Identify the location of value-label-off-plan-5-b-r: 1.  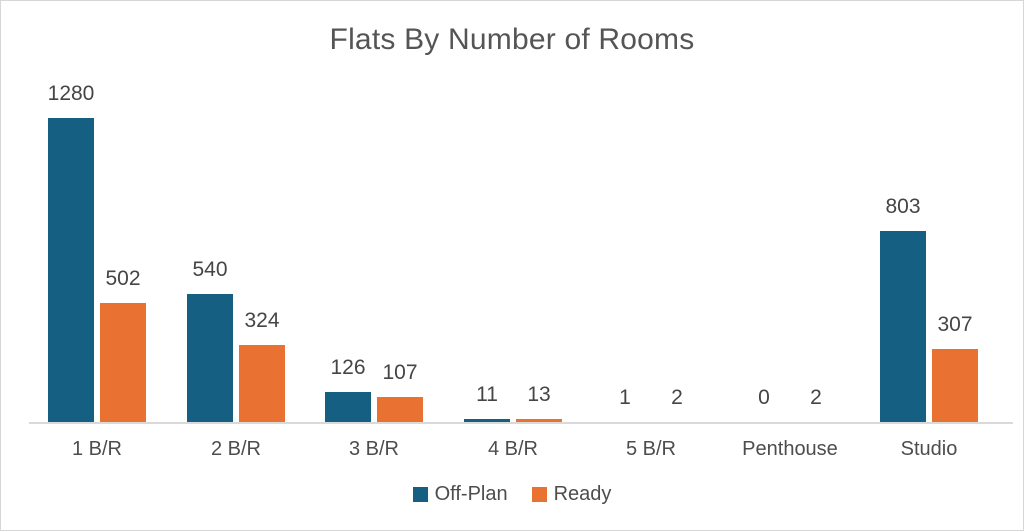
(625, 397).